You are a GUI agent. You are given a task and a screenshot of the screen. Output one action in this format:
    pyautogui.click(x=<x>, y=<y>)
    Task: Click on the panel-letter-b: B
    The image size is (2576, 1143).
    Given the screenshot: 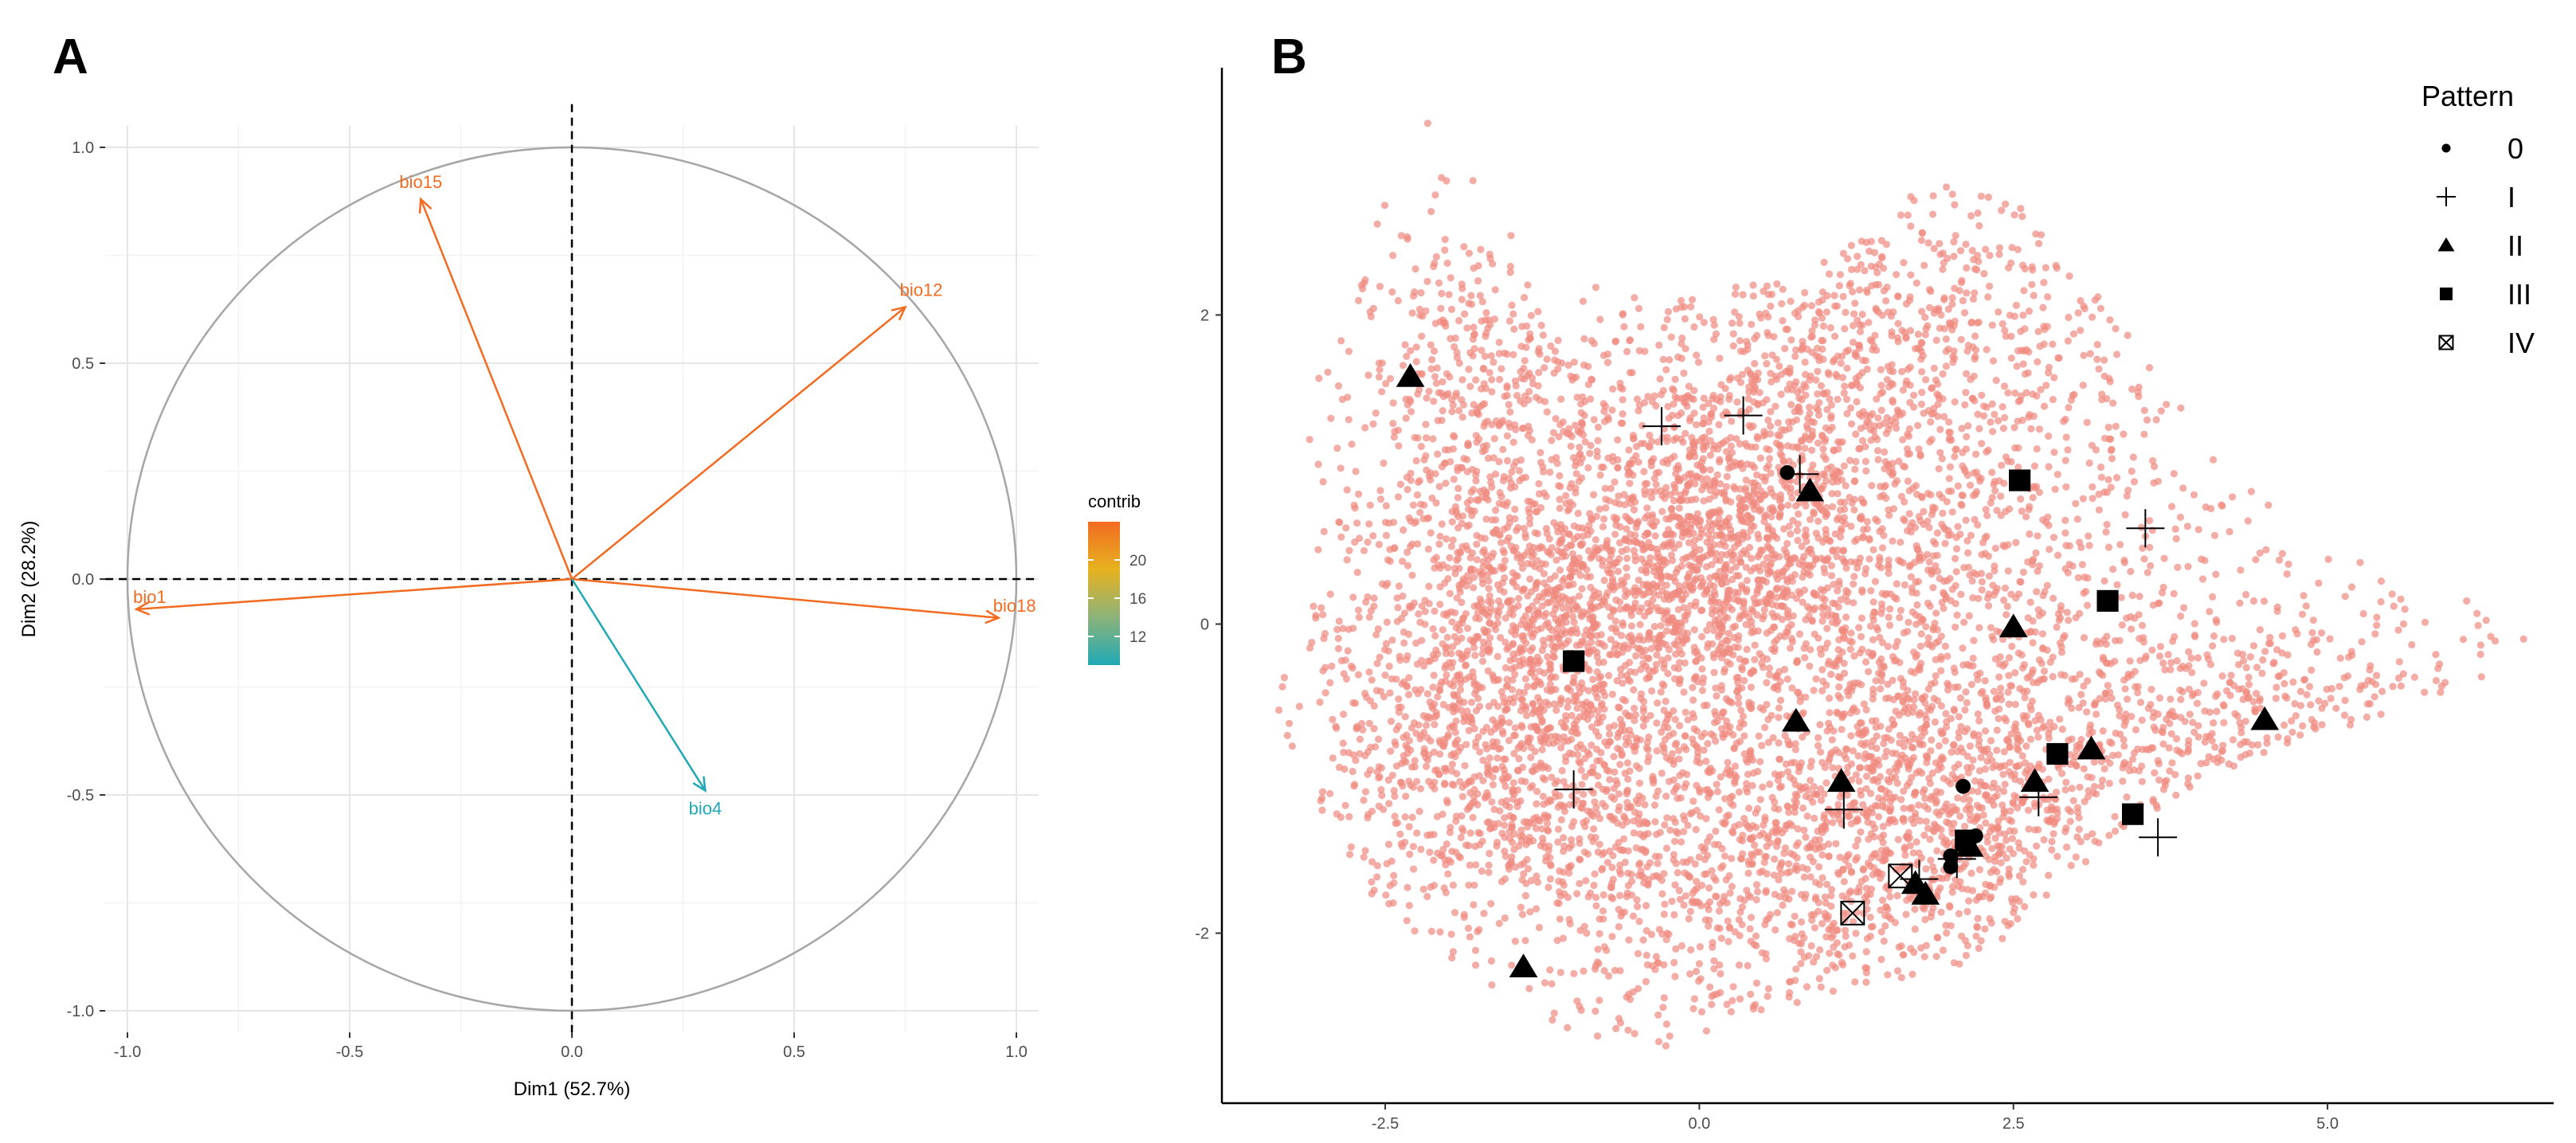 What is the action you would take?
    pyautogui.click(x=1289, y=56)
    